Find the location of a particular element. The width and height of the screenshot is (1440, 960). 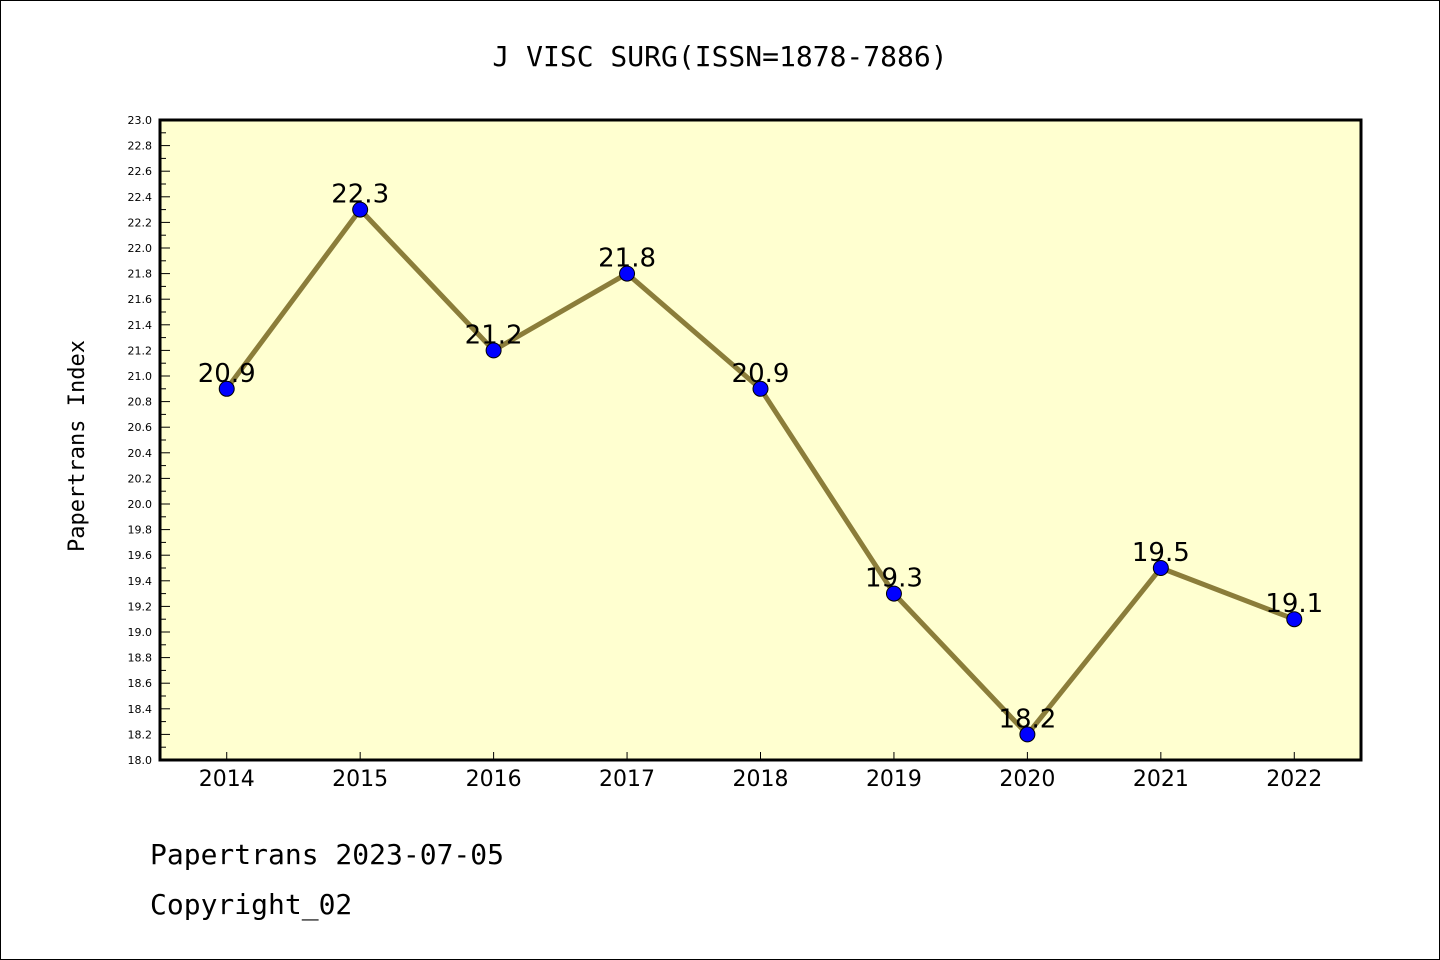

y-tick-label: 21.8 is located at coordinates (140, 274).